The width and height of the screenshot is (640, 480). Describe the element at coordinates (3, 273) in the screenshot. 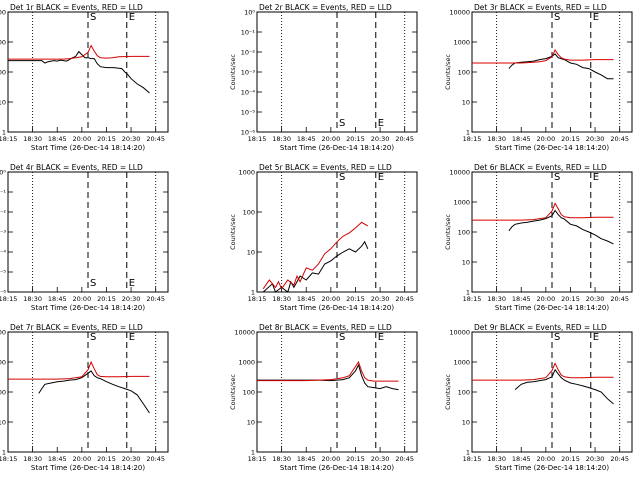

I see `y-tick-label: 10⁻⁵` at that location.